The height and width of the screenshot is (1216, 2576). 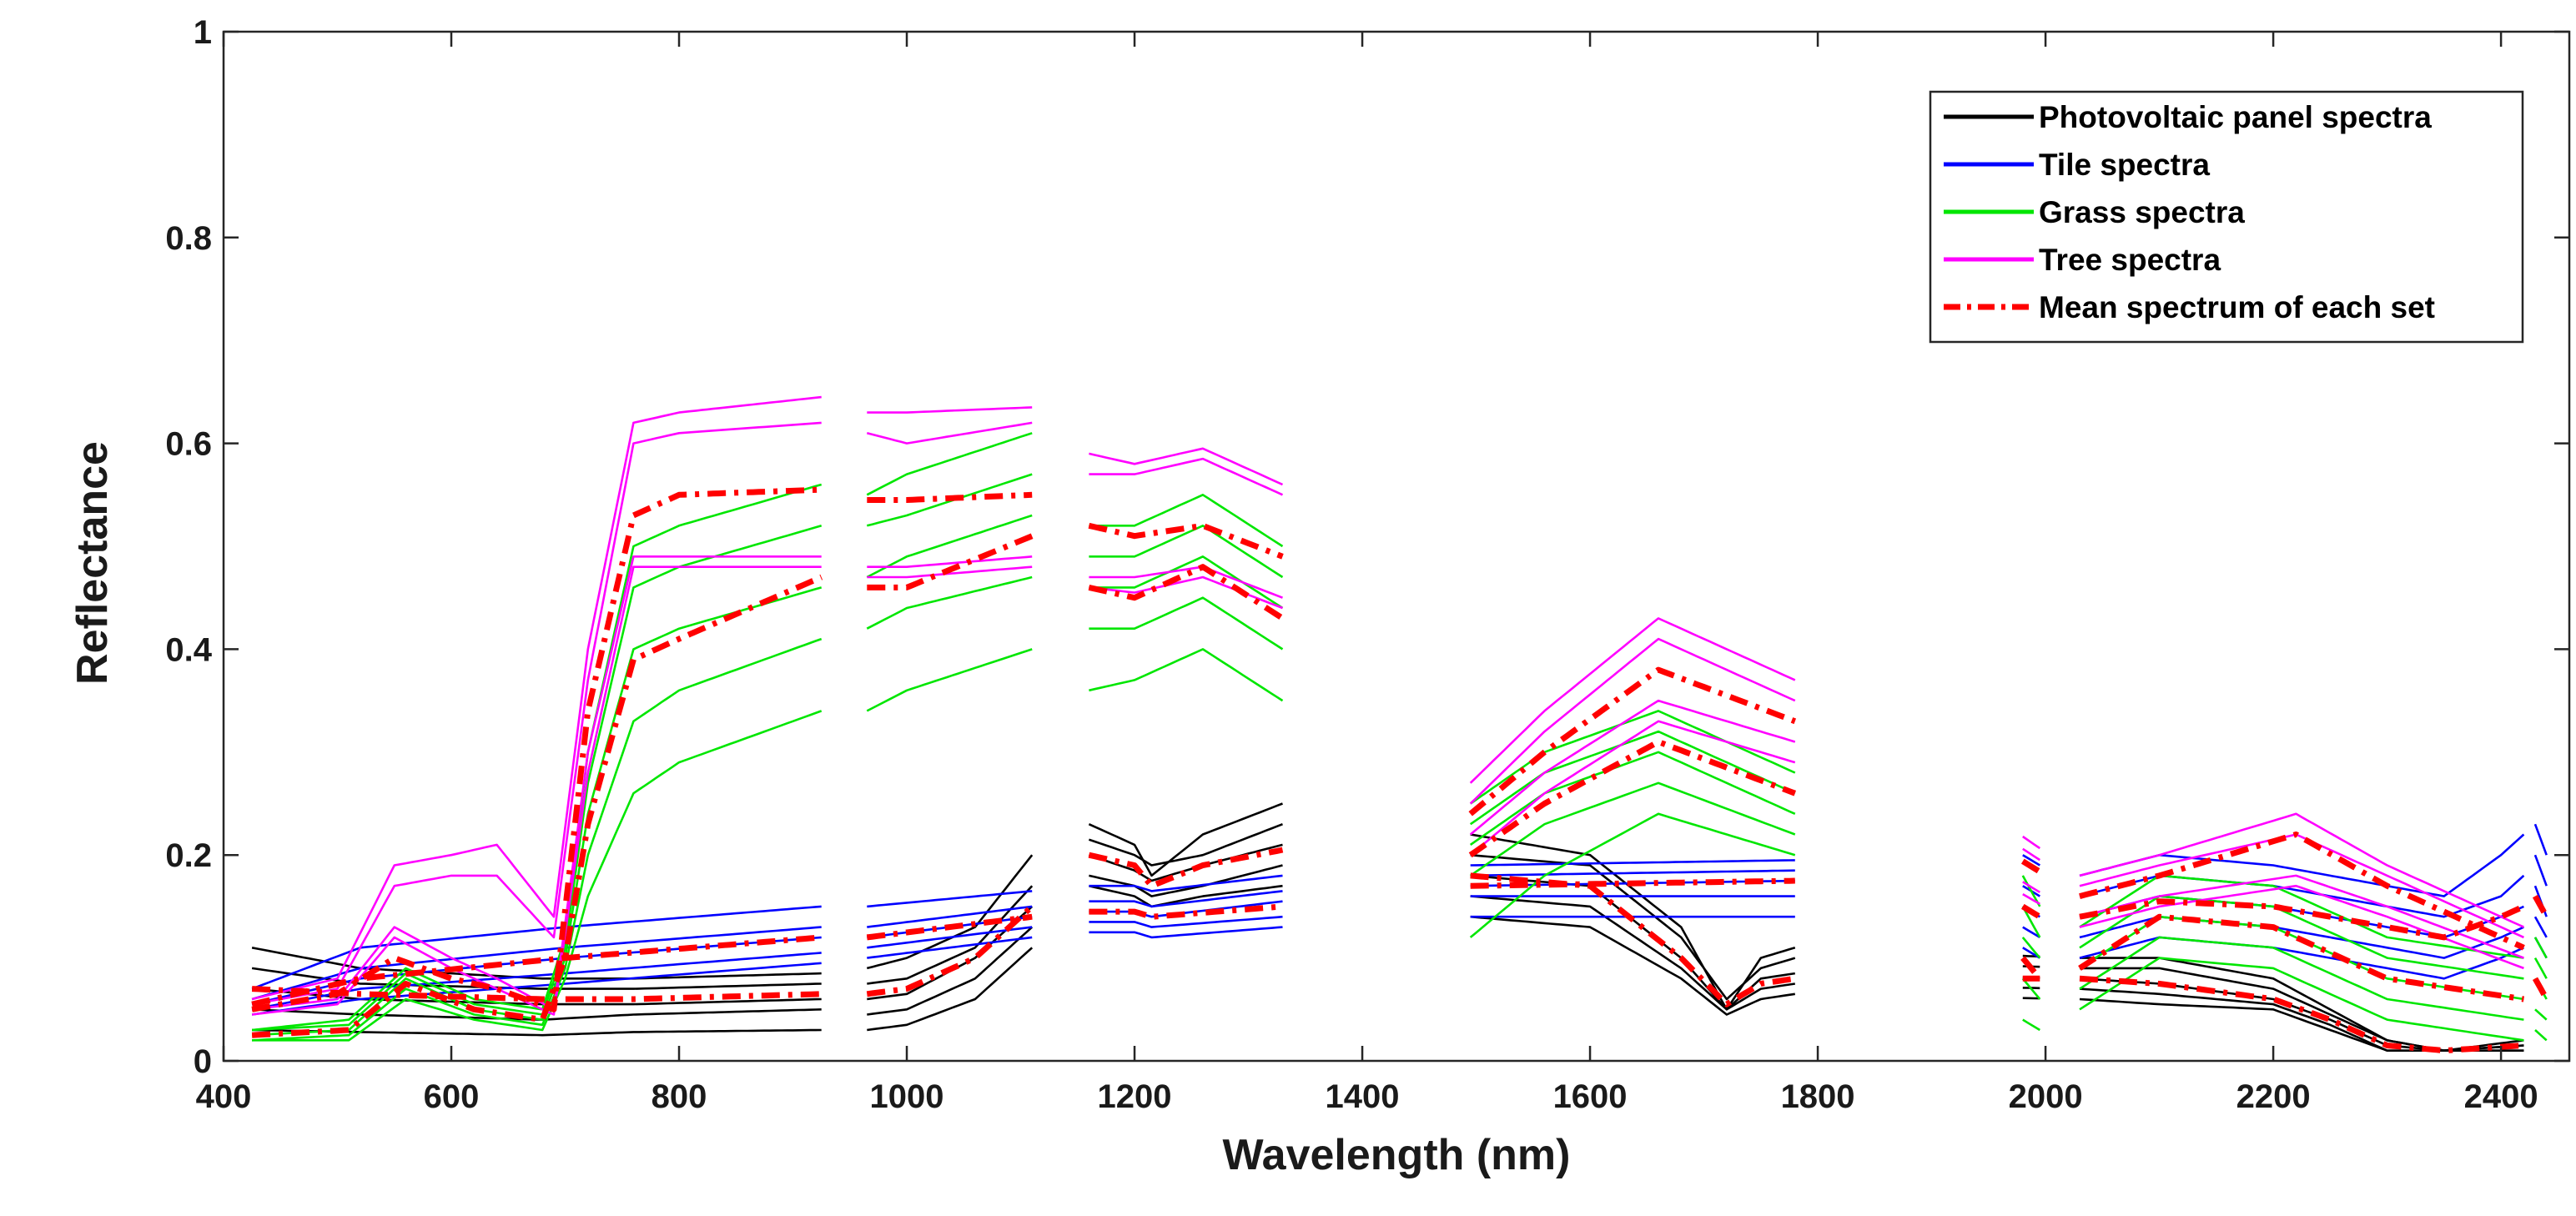 What do you see at coordinates (2142, 212) in the screenshot?
I see `legend-label: Grass spectra` at bounding box center [2142, 212].